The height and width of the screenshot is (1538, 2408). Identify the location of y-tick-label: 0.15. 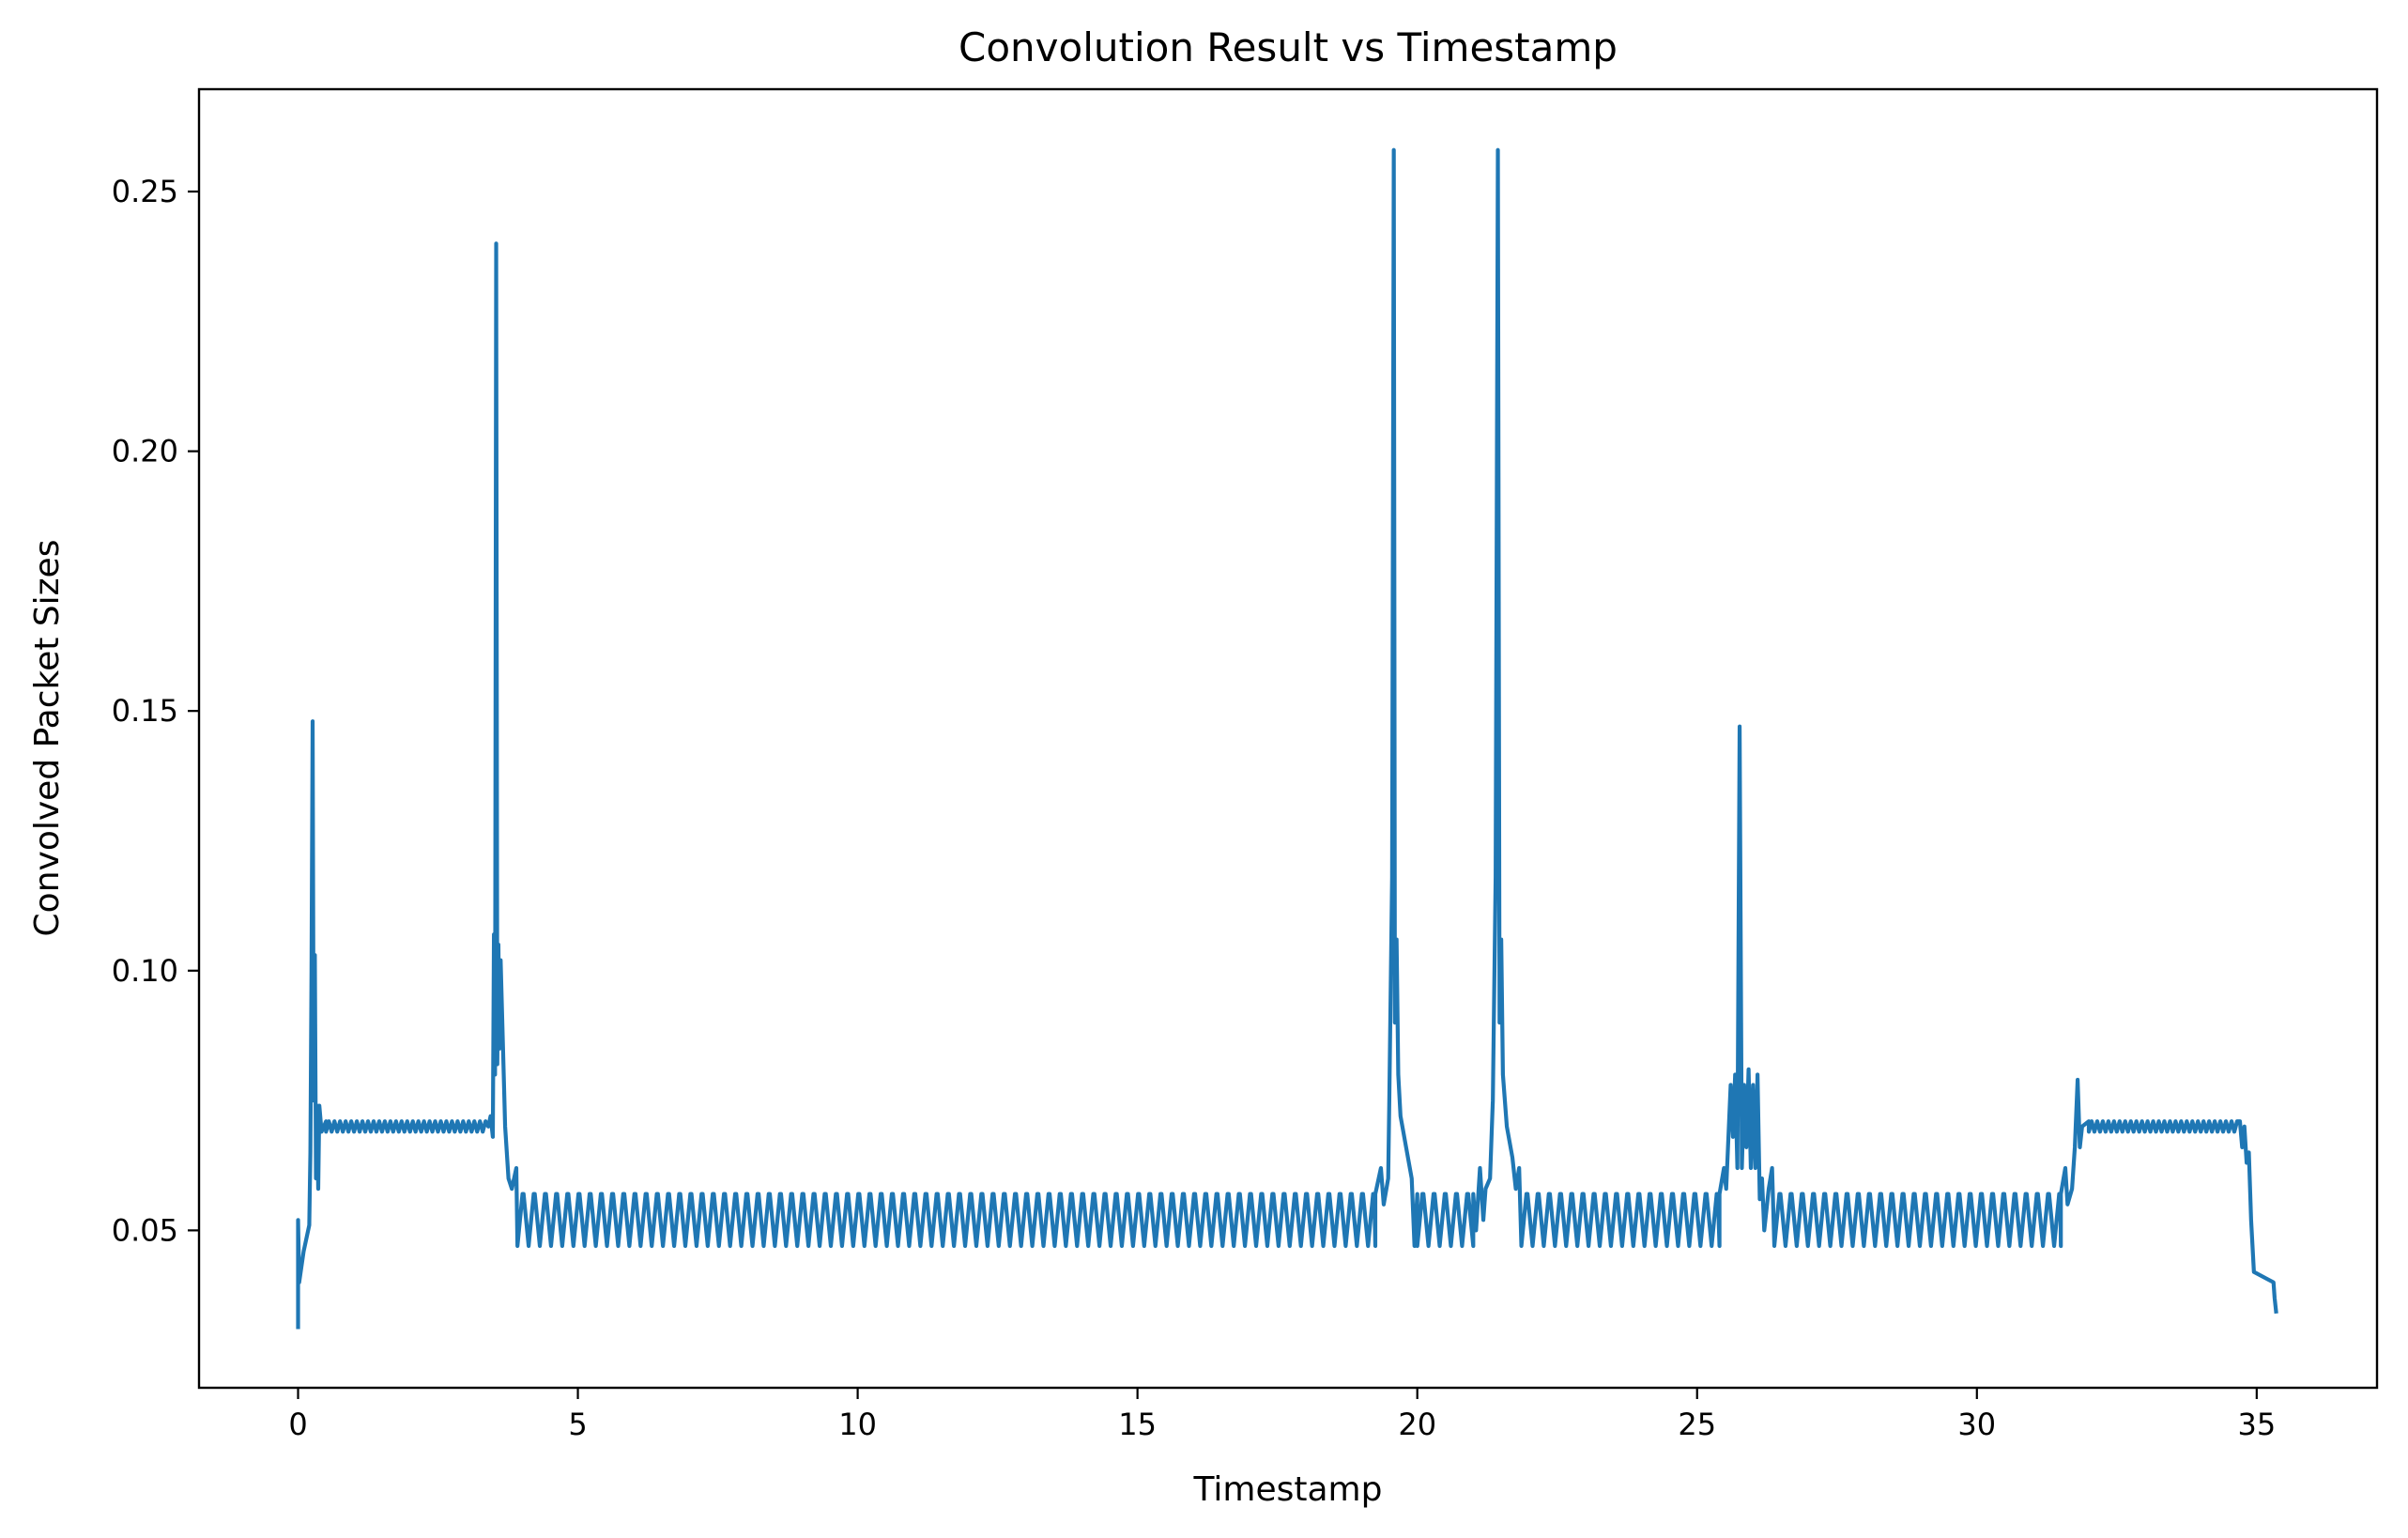
(145, 711).